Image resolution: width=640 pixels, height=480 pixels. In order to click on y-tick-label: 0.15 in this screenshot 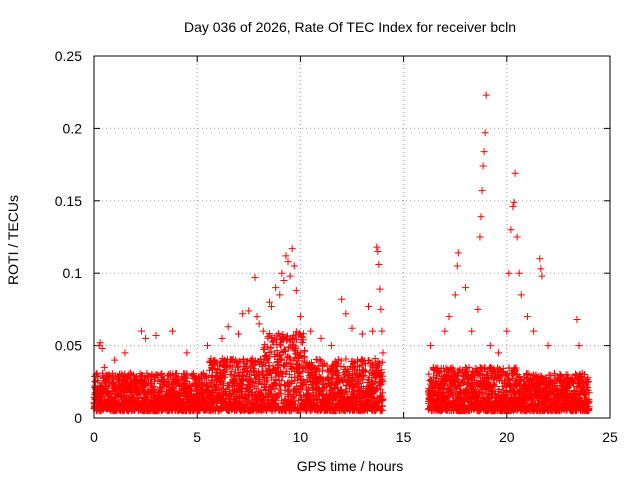, I will do `click(68, 201)`.